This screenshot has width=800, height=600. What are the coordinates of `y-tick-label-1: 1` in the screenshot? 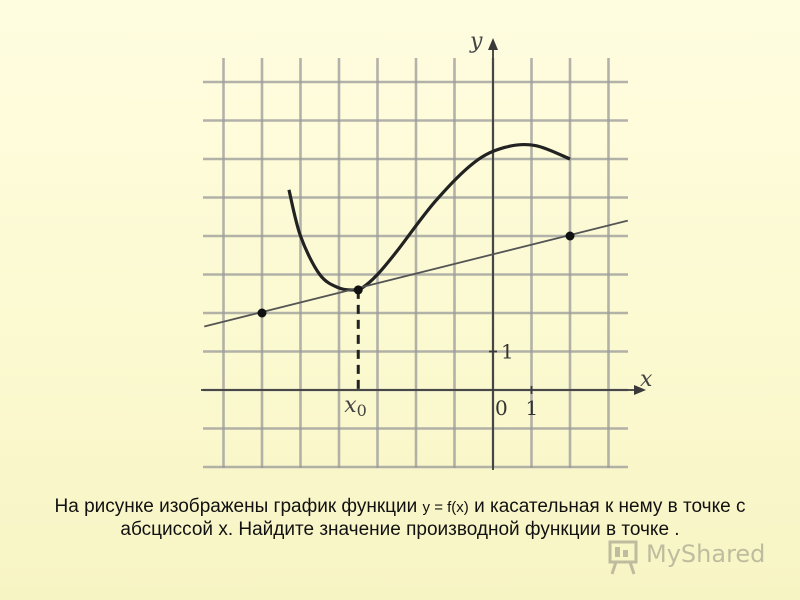 It's located at (507, 352).